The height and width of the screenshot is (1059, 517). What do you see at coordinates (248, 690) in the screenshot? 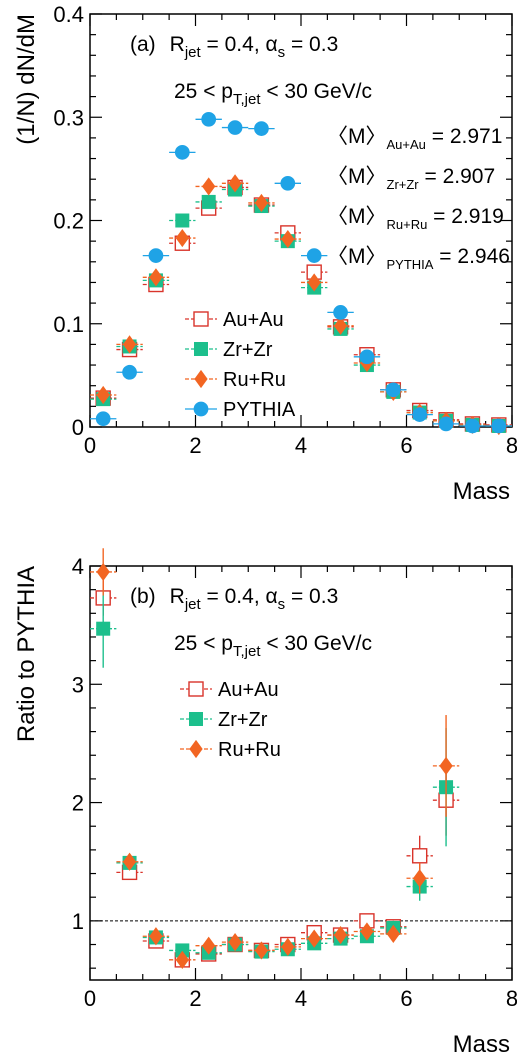
I see `legend-label: Au+Au` at bounding box center [248, 690].